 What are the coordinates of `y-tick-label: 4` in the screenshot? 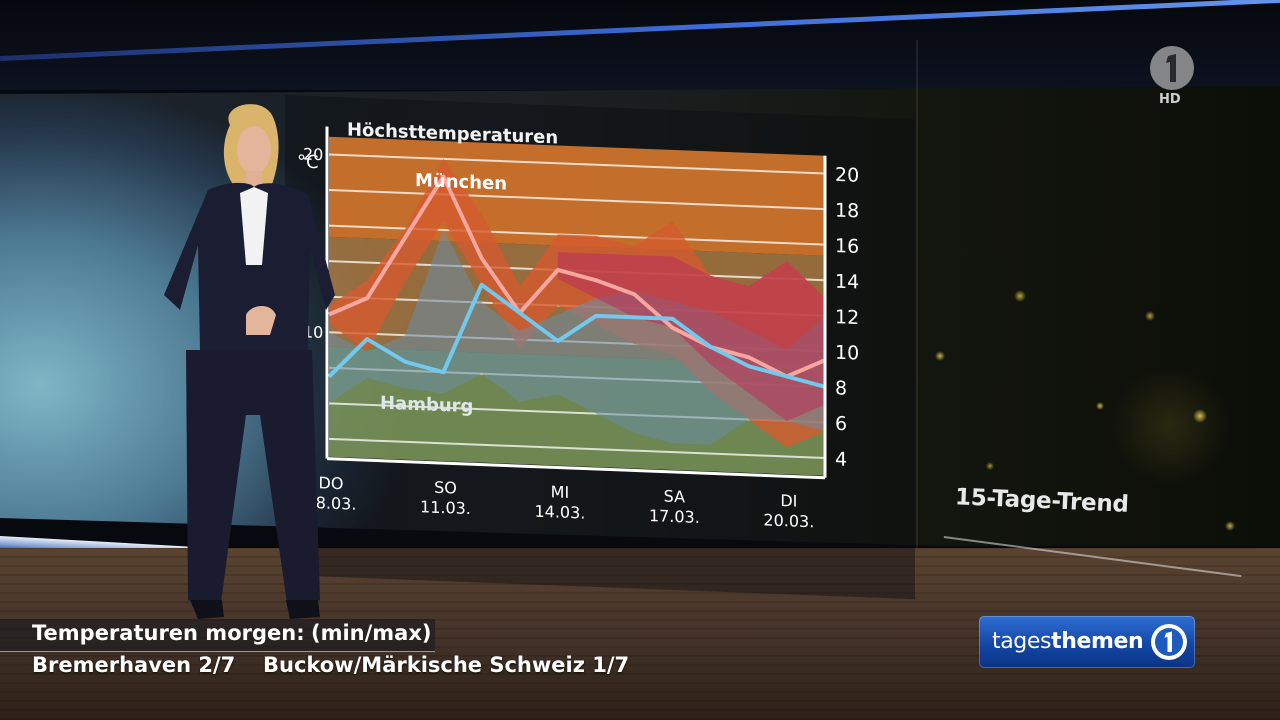 It's located at (841, 459).